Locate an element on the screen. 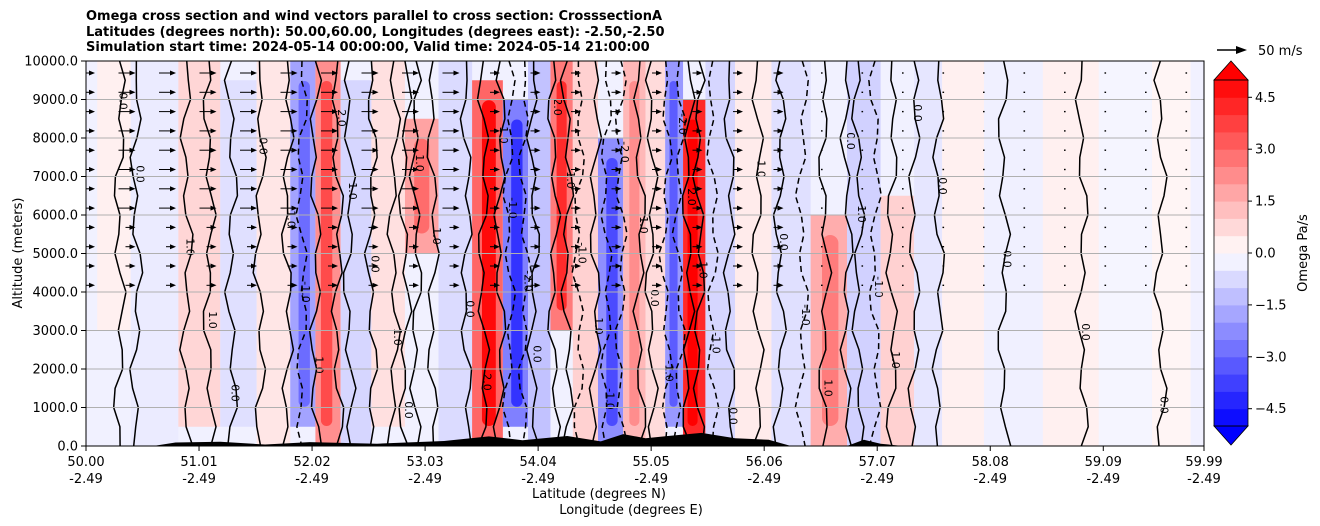 The width and height of the screenshot is (1320, 526). contour-line is located at coordinates (679, 253).